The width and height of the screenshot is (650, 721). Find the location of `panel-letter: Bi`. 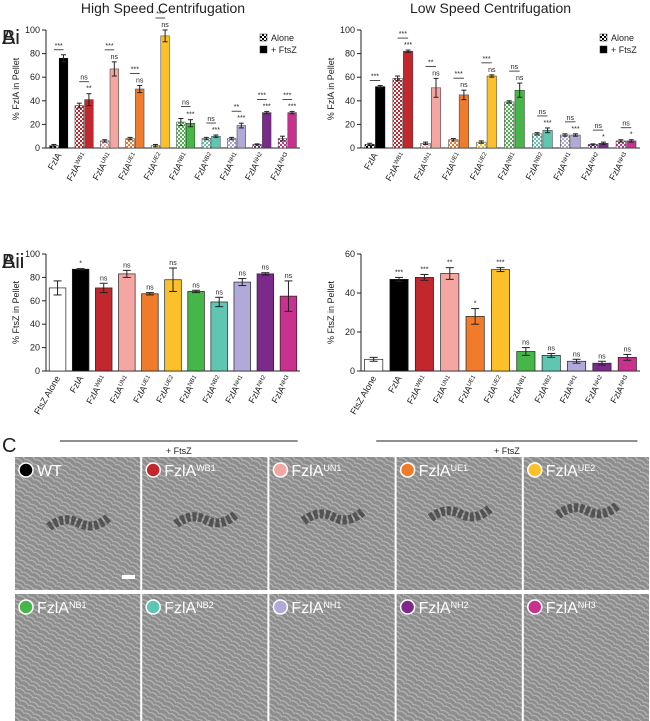

panel-letter: Bi is located at coordinates (11, 38).